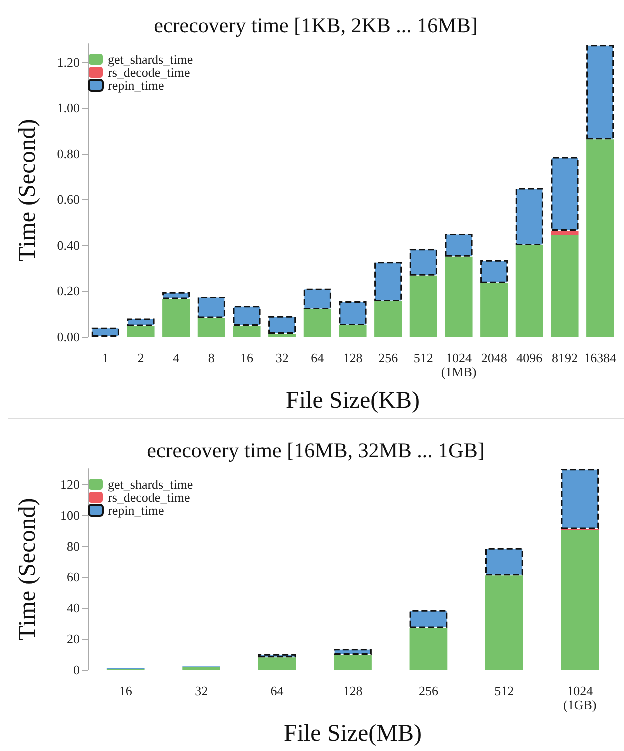 The height and width of the screenshot is (751, 624). I want to click on y-tick-label: 120, so click(70, 484).